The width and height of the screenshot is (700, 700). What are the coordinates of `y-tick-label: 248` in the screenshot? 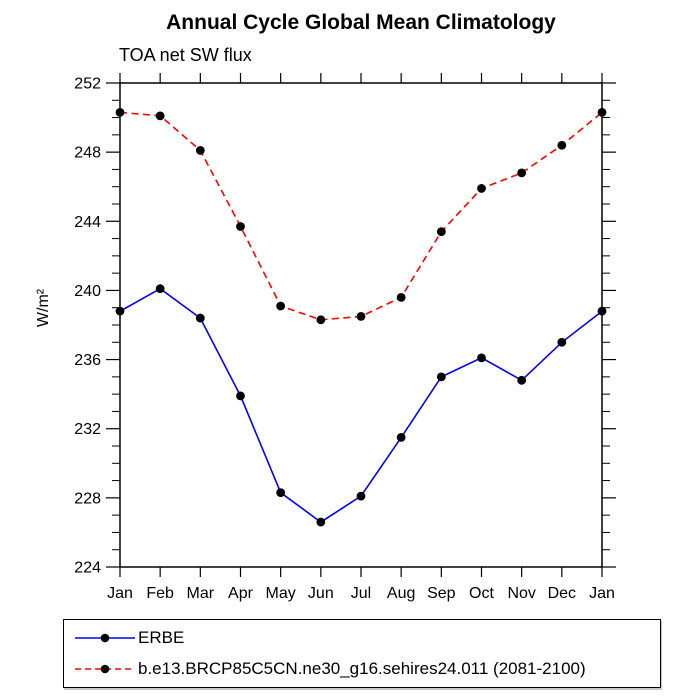 It's located at (87, 153).